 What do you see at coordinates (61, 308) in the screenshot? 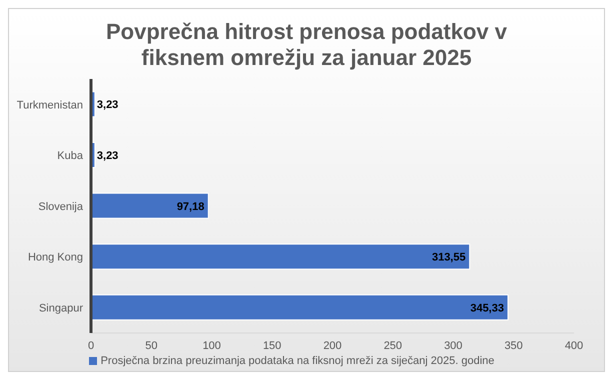
I see `y-tick-label: Singapur` at bounding box center [61, 308].